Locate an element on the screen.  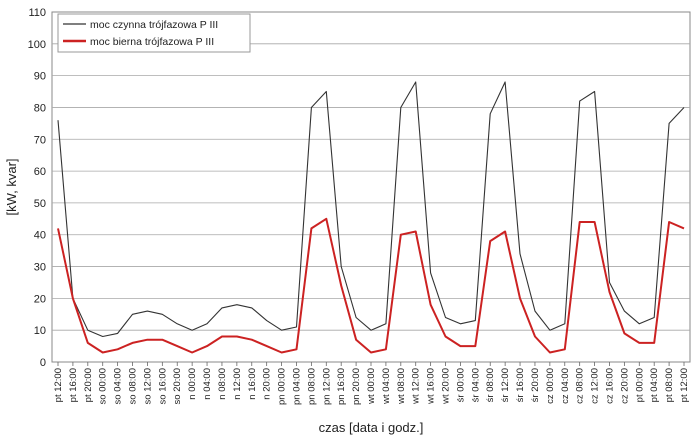
x-tick-label: wt 16:00 is located at coordinates (431, 386).